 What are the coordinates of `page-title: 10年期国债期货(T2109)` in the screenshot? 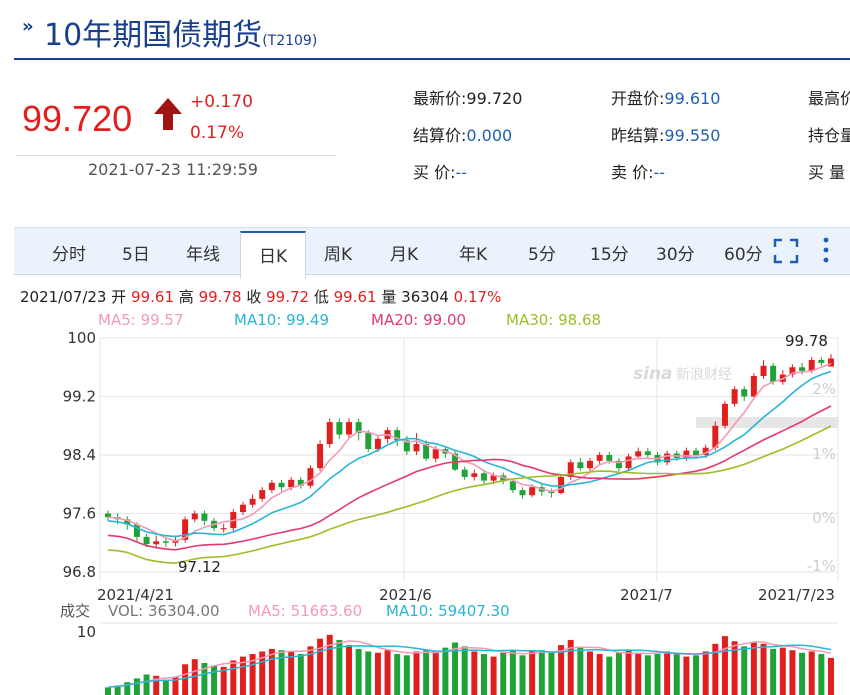 It's located at (181, 35).